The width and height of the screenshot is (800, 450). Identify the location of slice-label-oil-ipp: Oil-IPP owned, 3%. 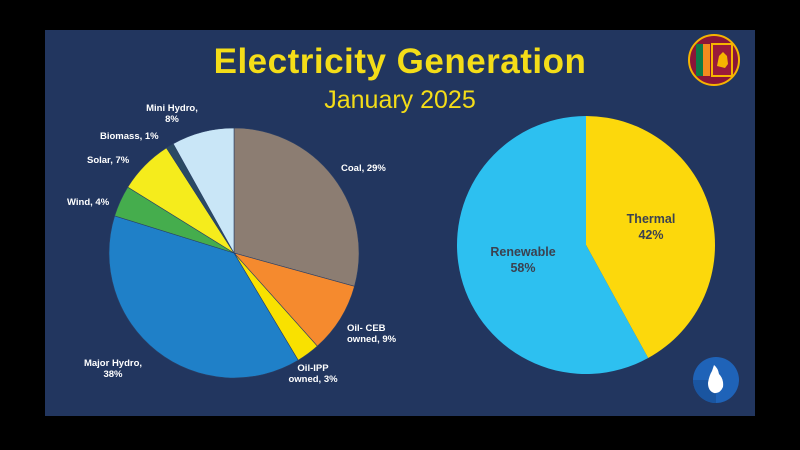
(313, 374).